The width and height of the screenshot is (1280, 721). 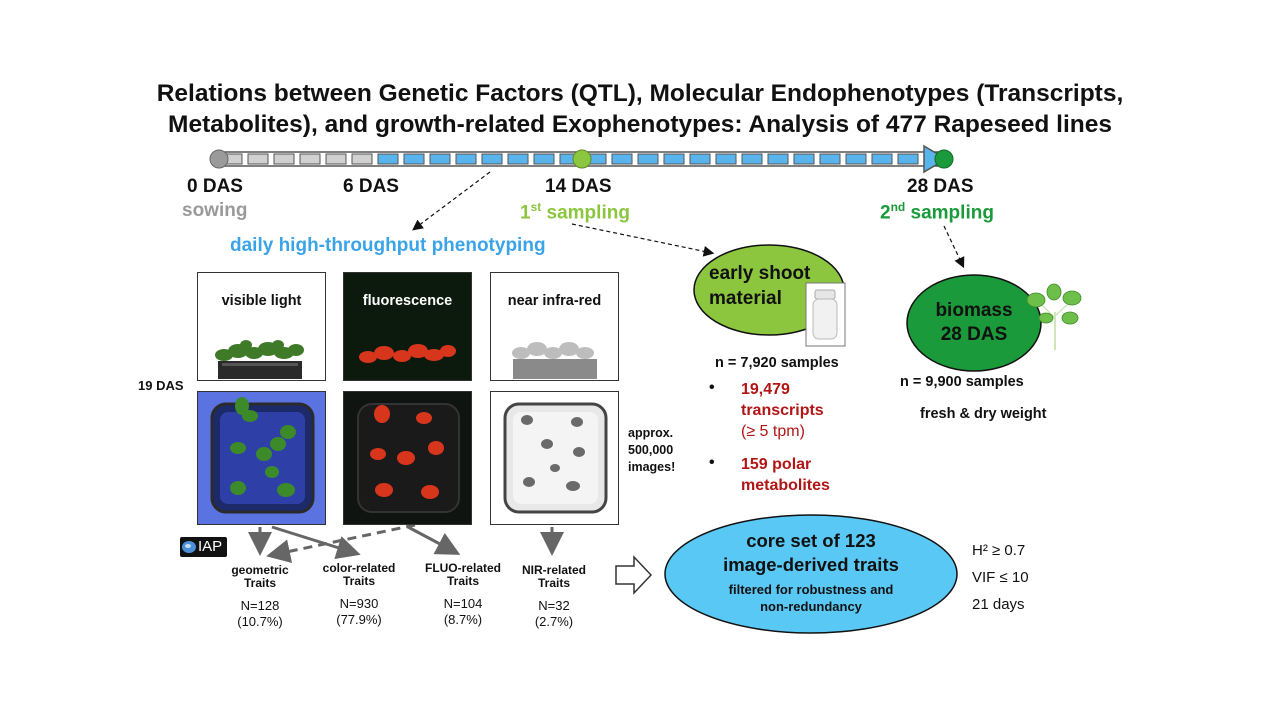 I want to click on panel-visible-light-title: visible light, so click(x=261, y=301).